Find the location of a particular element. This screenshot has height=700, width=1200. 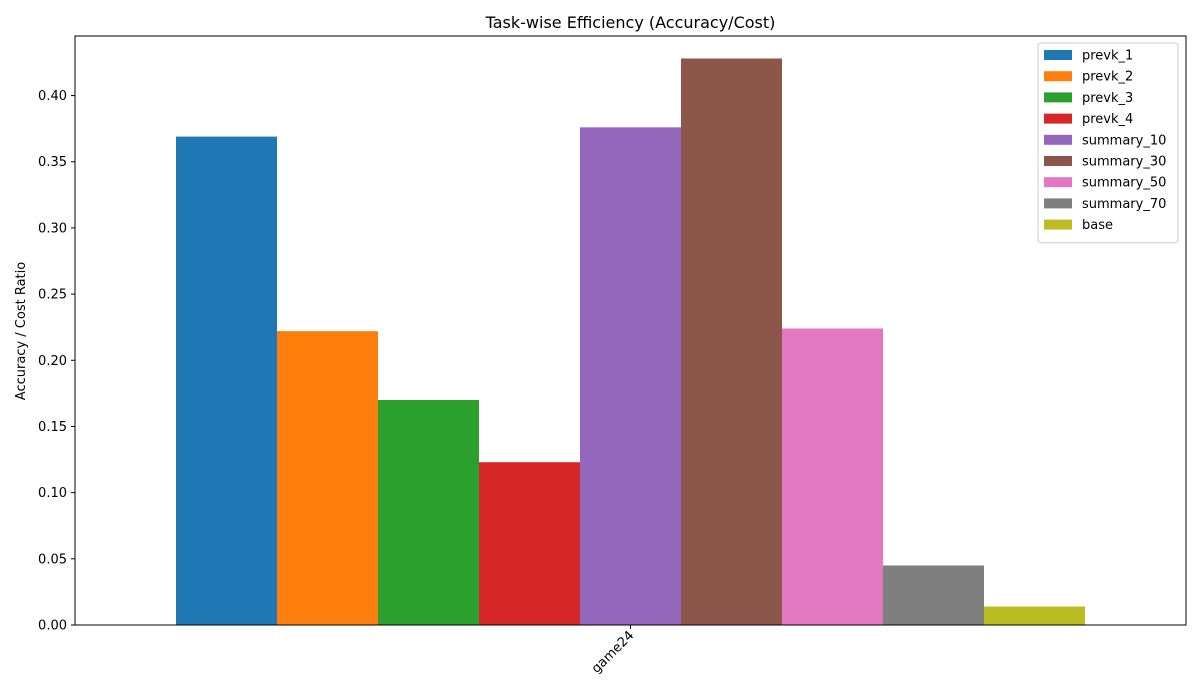

legend-label-summary_10: summary_10 is located at coordinates (1124, 140).